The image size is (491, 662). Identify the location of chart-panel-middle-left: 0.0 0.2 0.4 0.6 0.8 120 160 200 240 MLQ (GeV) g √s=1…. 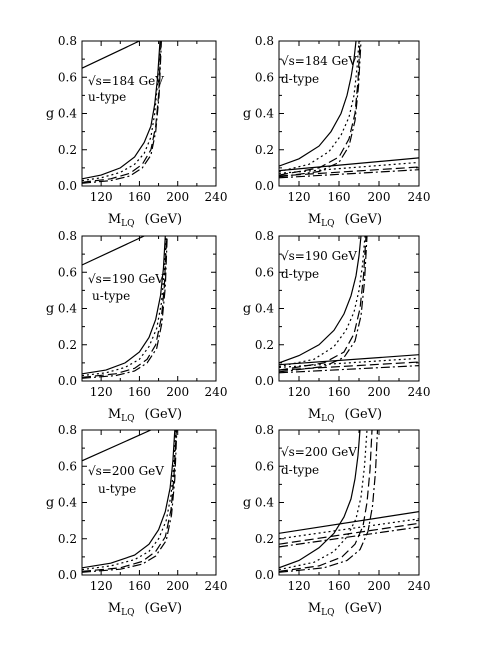
(137, 326).